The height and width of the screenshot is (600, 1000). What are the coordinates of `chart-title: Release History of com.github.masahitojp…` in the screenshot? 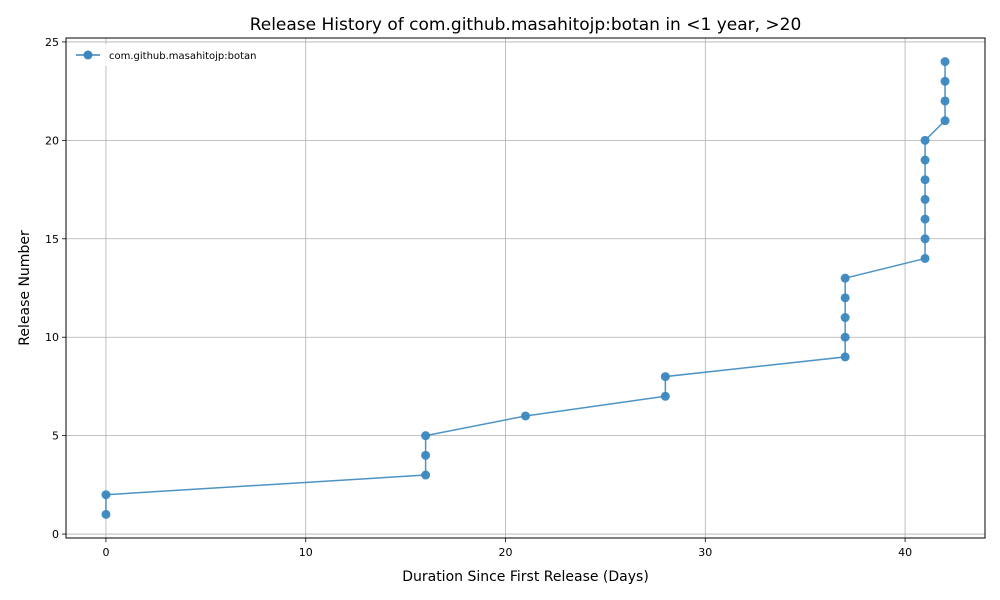 It's located at (526, 25).